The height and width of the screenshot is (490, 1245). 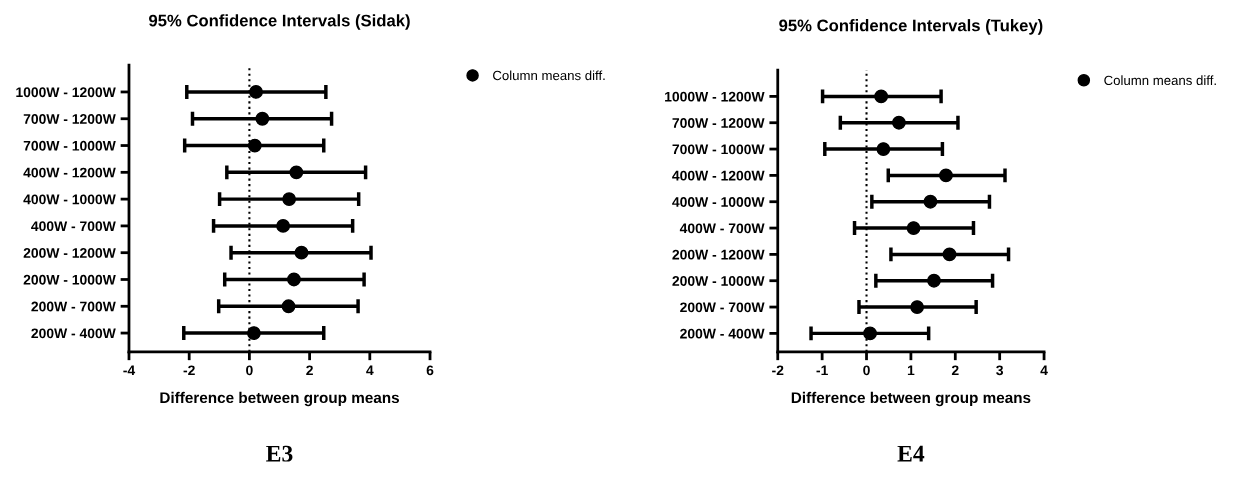 What do you see at coordinates (1000, 370) in the screenshot?
I see `x-tick-label: 3` at bounding box center [1000, 370].